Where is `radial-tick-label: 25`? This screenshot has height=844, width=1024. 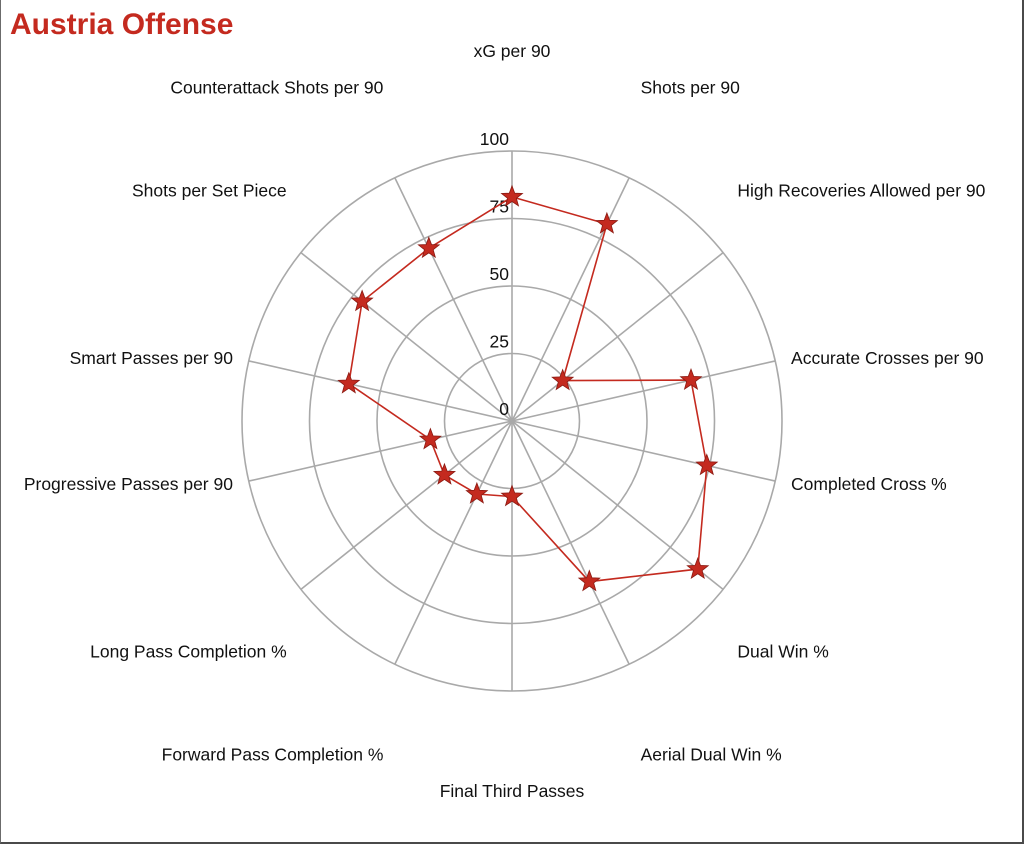
radial-tick-label: 25 is located at coordinates (499, 342).